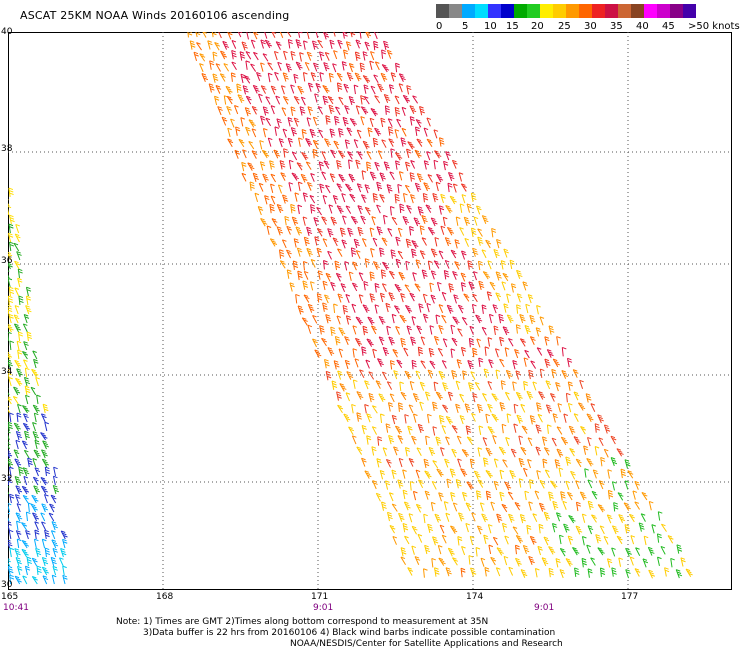 The width and height of the screenshot is (740, 650). I want to click on lon-label-165: 165, so click(10, 597).